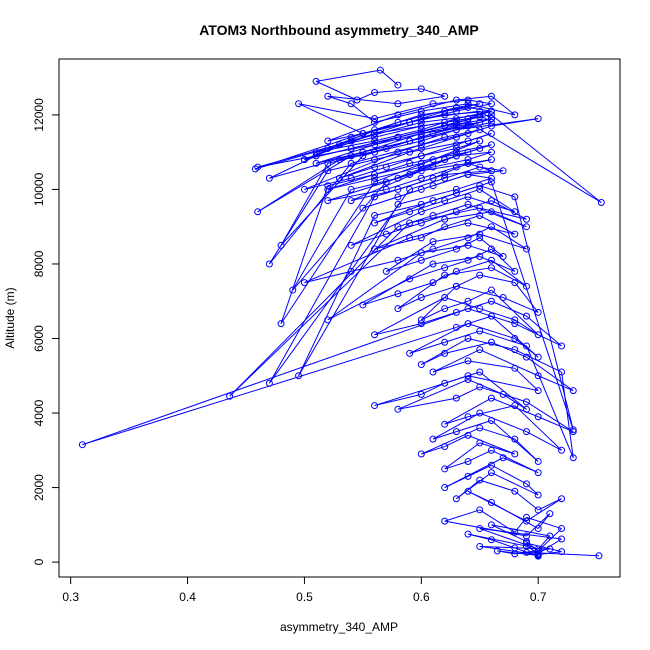 The width and height of the screenshot is (650, 650). Describe the element at coordinates (39, 487) in the screenshot. I see `y-tick-label: 2000` at that location.